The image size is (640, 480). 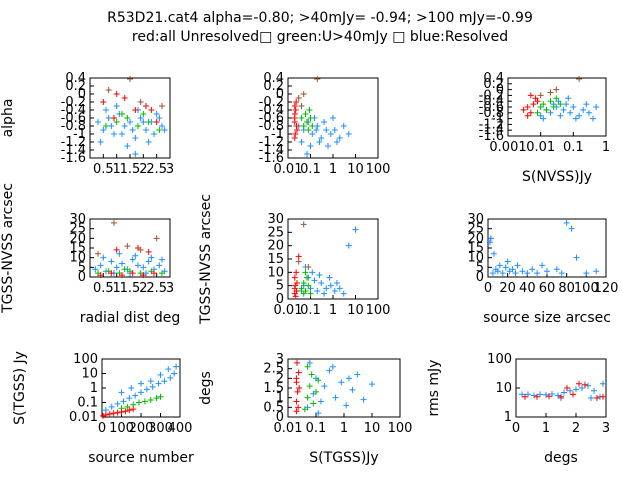 What do you see at coordinates (102, 428) in the screenshot?
I see `x-tick-label: 0` at bounding box center [102, 428].